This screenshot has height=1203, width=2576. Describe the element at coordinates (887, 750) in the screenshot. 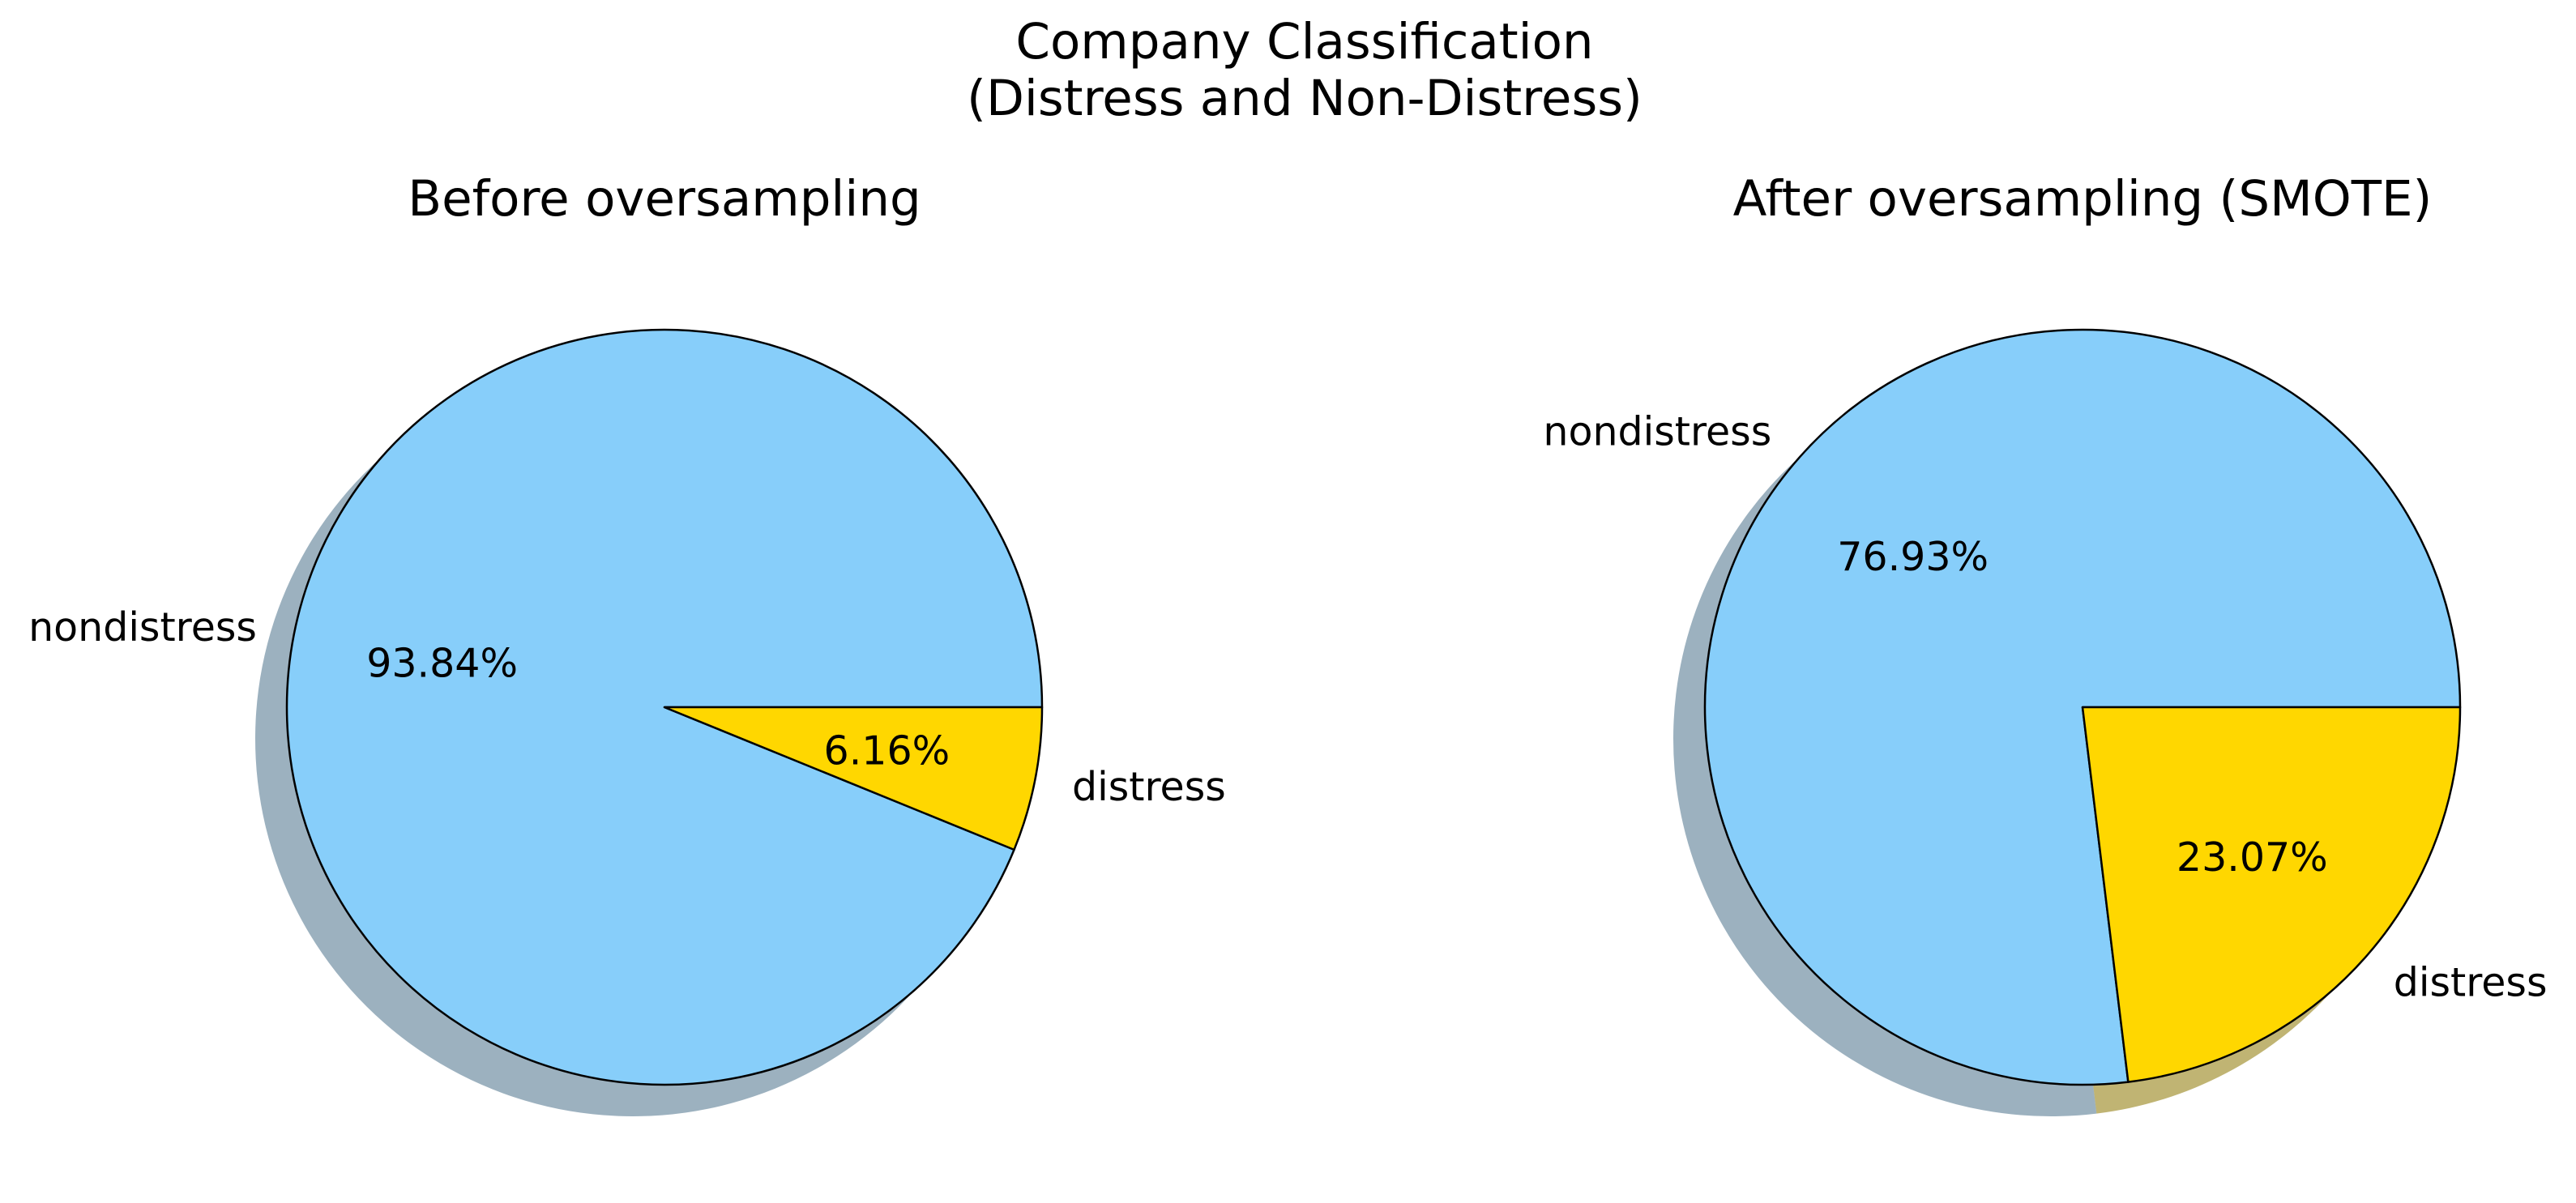

I see `pie-percent-label-distress: 6.16%` at that location.